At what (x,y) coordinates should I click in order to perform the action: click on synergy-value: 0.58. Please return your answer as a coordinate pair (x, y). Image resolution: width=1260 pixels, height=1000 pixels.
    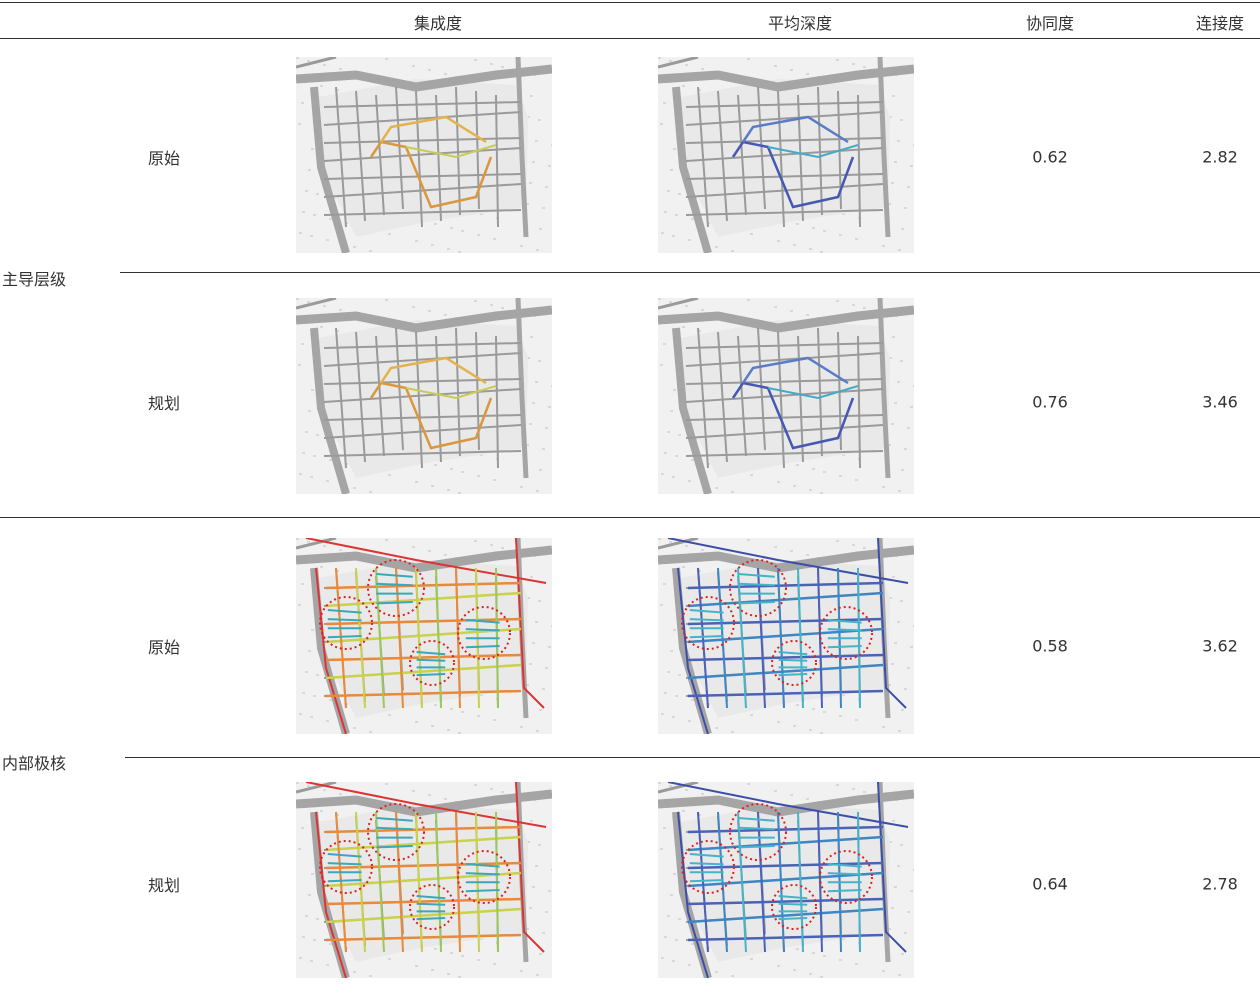
    Looking at the image, I should click on (1050, 646).